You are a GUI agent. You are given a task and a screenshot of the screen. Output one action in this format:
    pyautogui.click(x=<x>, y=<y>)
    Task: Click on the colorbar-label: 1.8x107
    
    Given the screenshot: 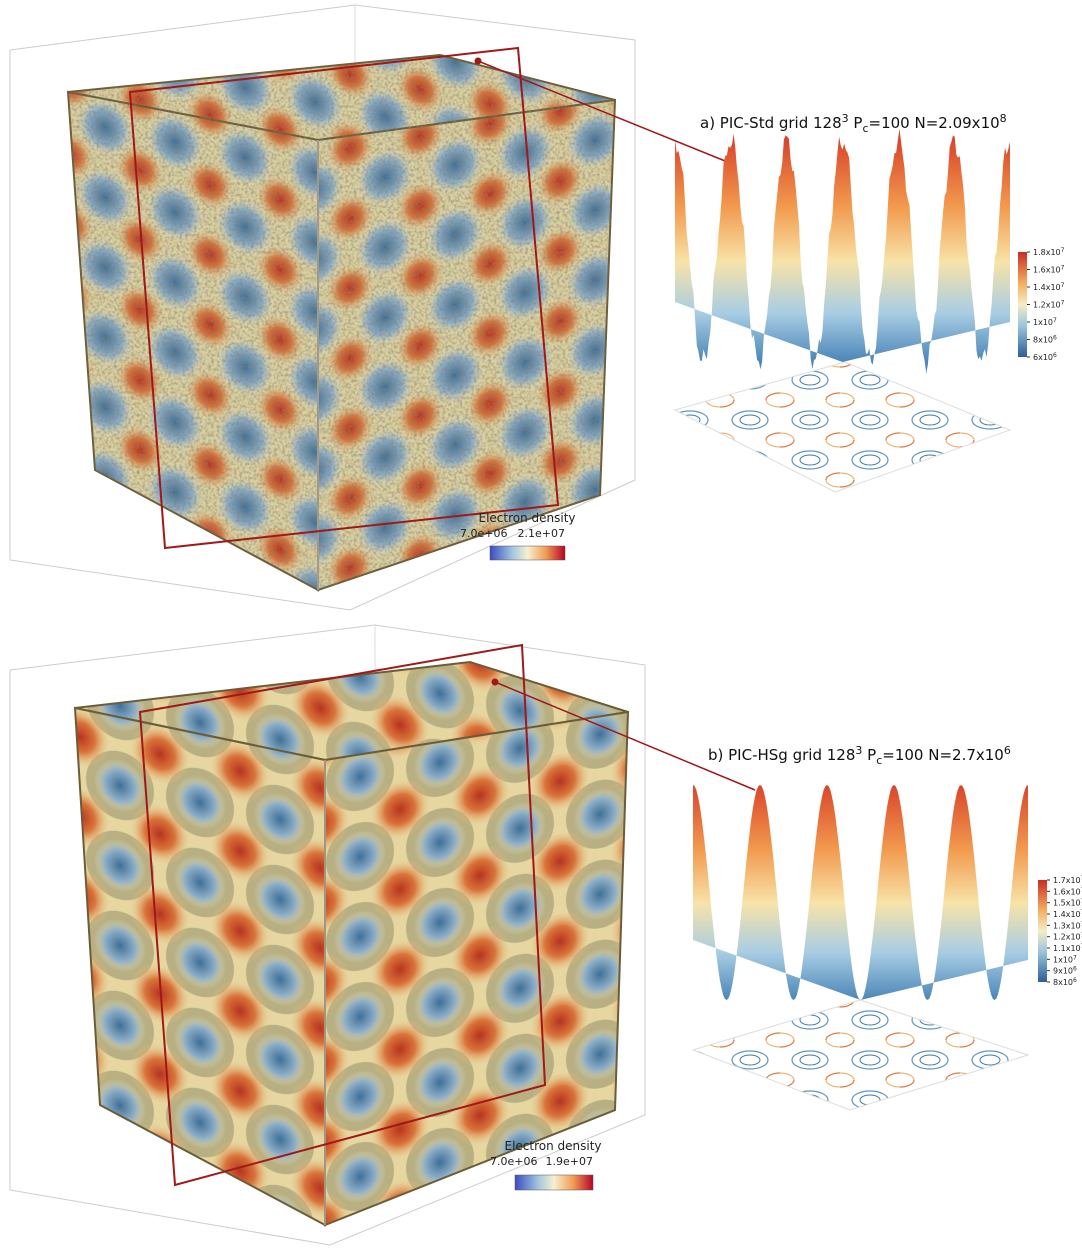 What is the action you would take?
    pyautogui.click(x=1049, y=252)
    